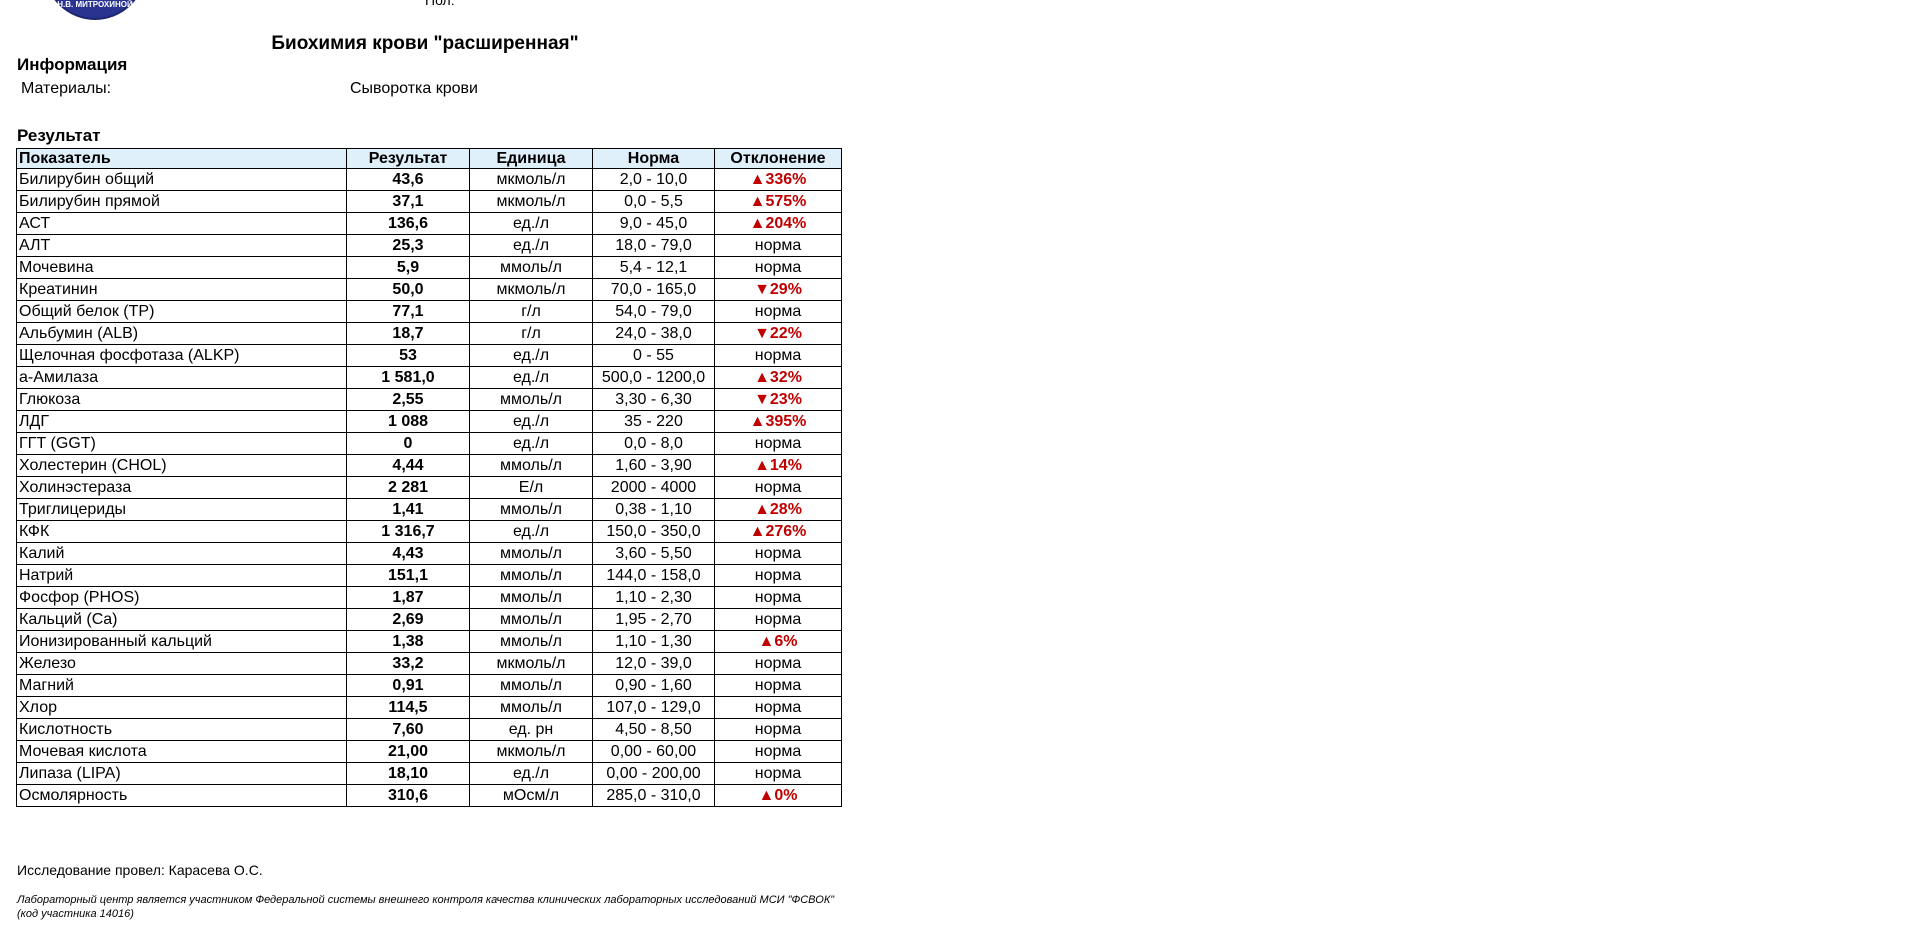 The height and width of the screenshot is (936, 1914). Describe the element at coordinates (408, 377) in the screenshot. I see `result-value: 1 581,0` at that location.